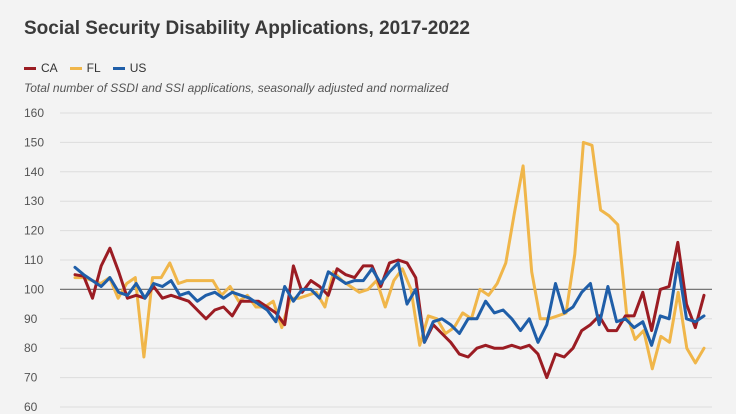  I want to click on y-tick-label-140: 140, so click(34, 172).